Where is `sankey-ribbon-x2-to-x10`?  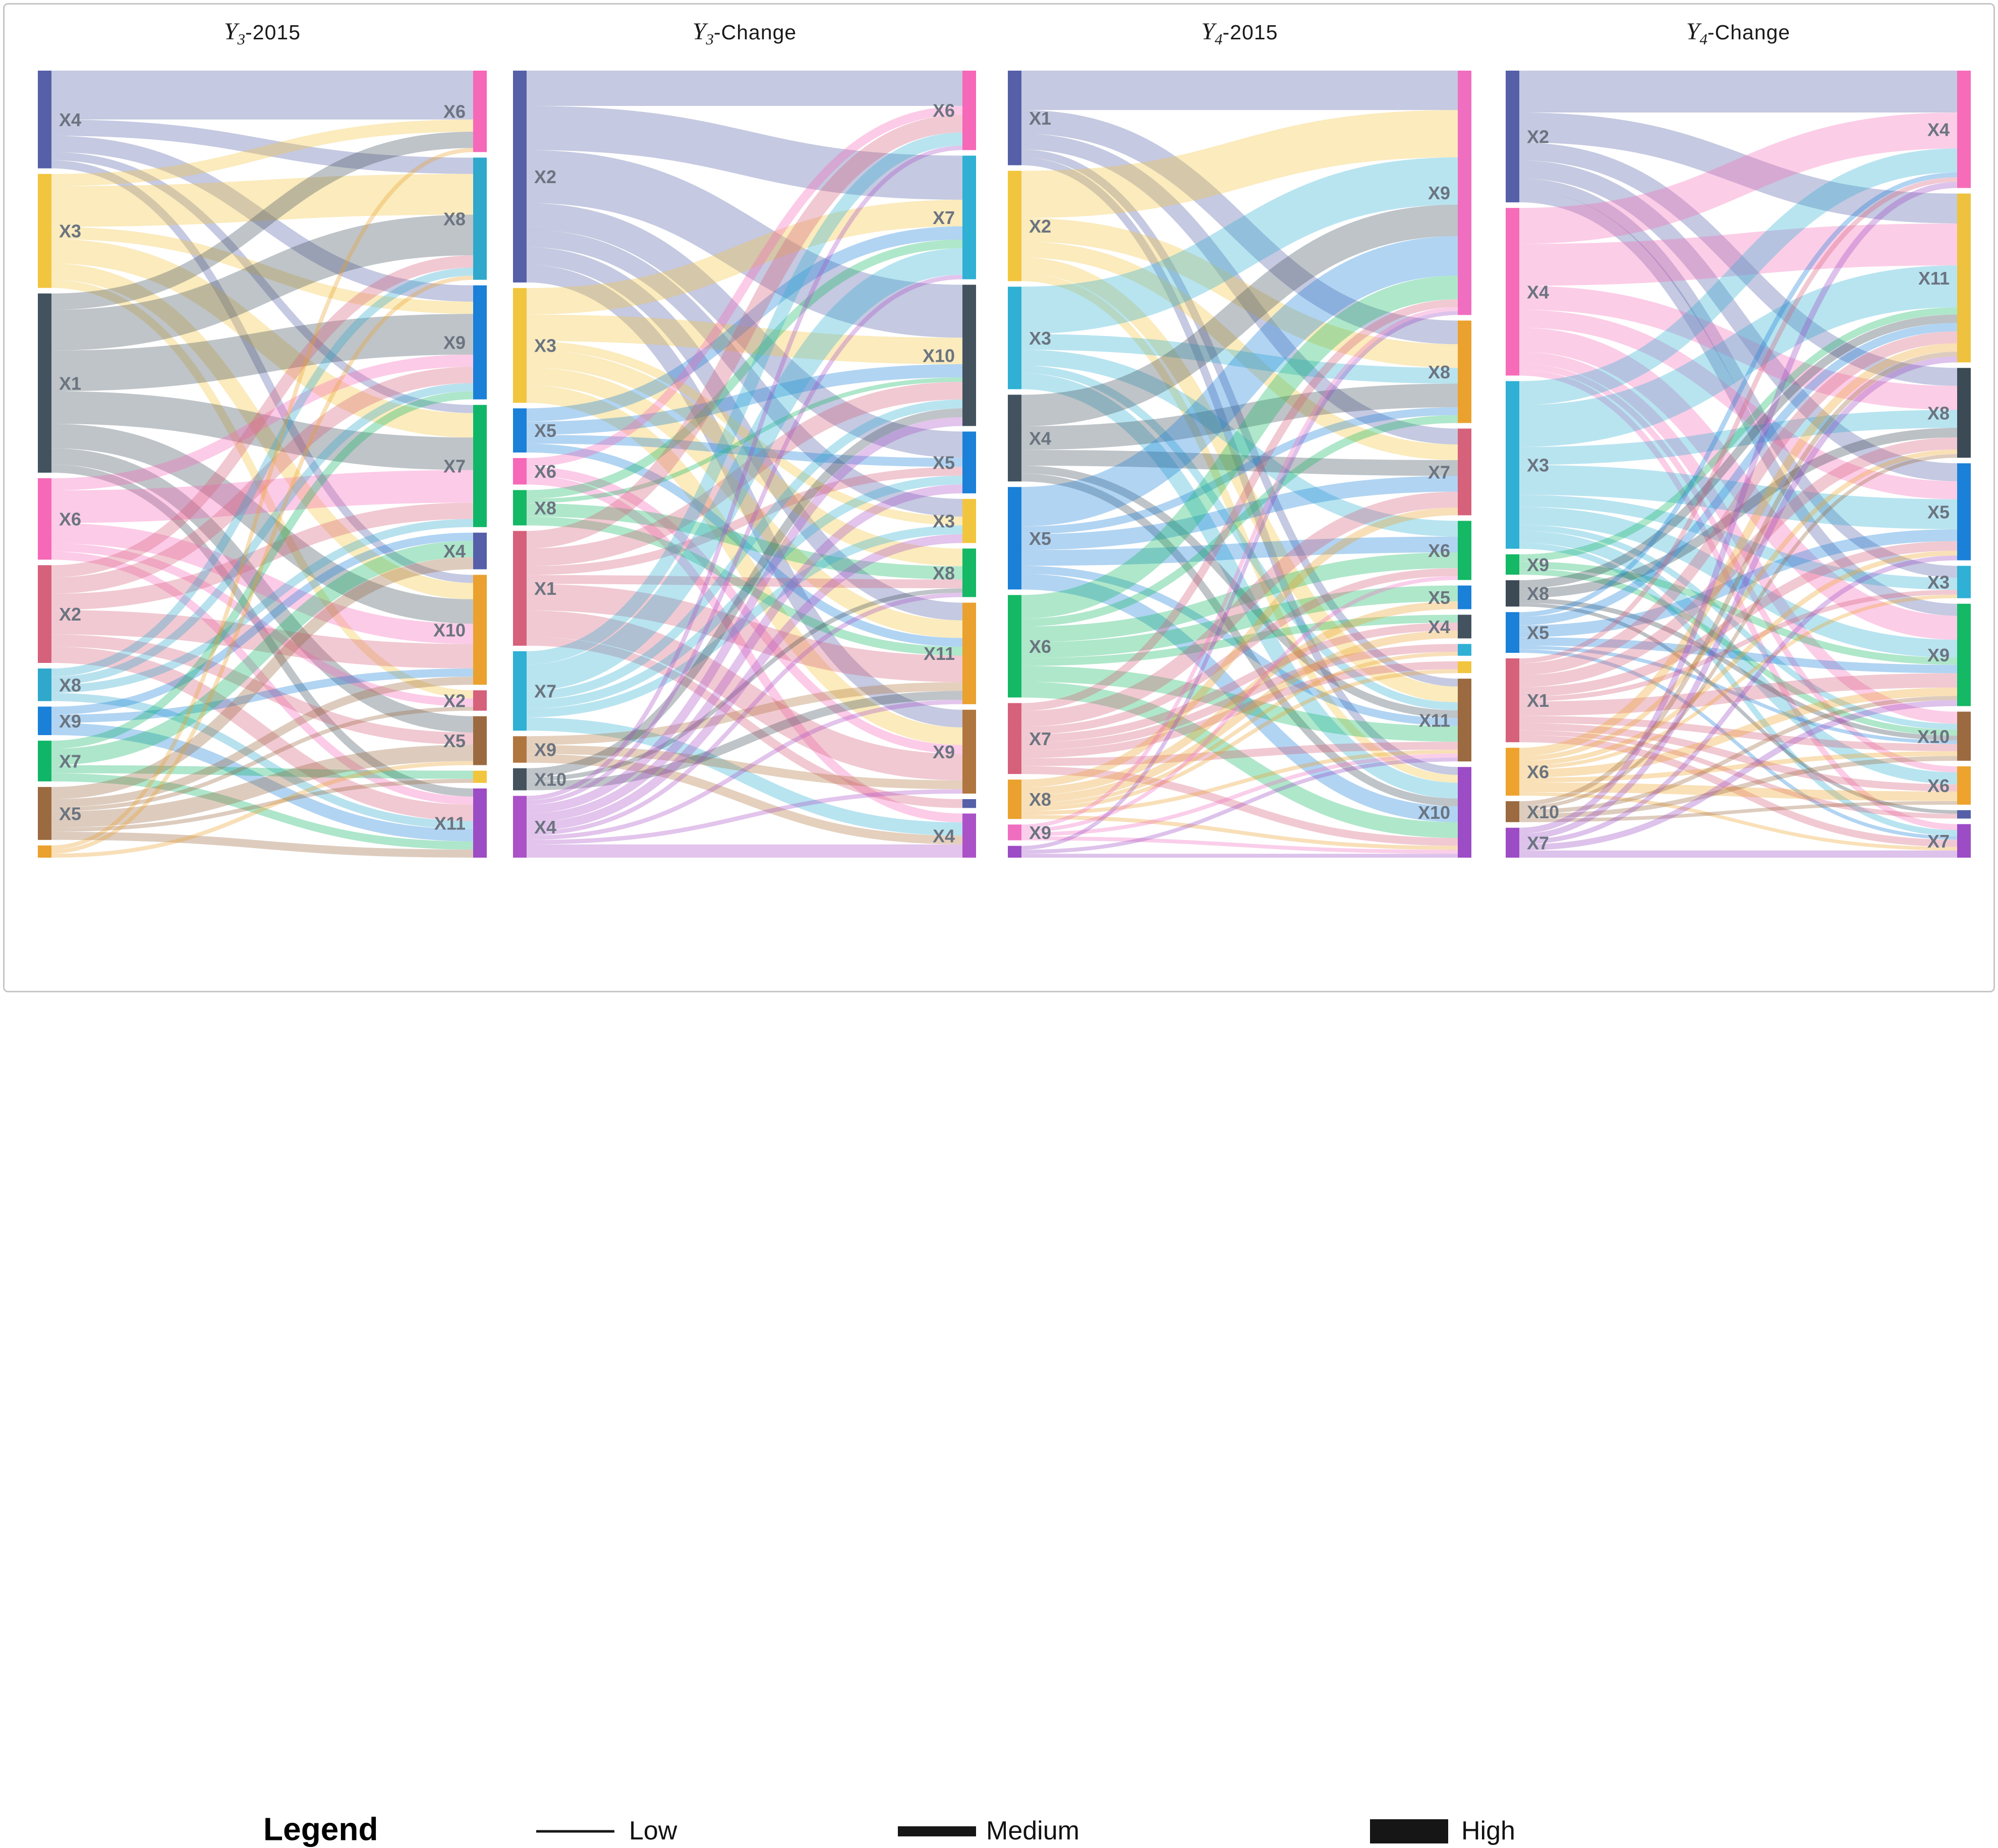
sankey-ribbon-x2-to-x10 is located at coordinates (262, 639).